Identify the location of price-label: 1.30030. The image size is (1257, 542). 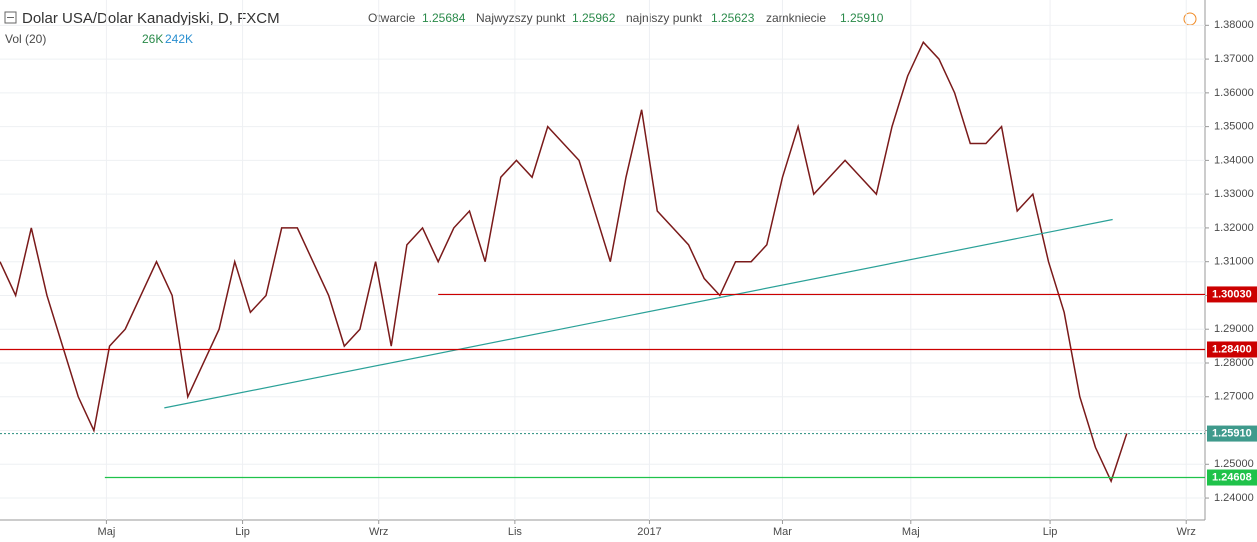
(1232, 294).